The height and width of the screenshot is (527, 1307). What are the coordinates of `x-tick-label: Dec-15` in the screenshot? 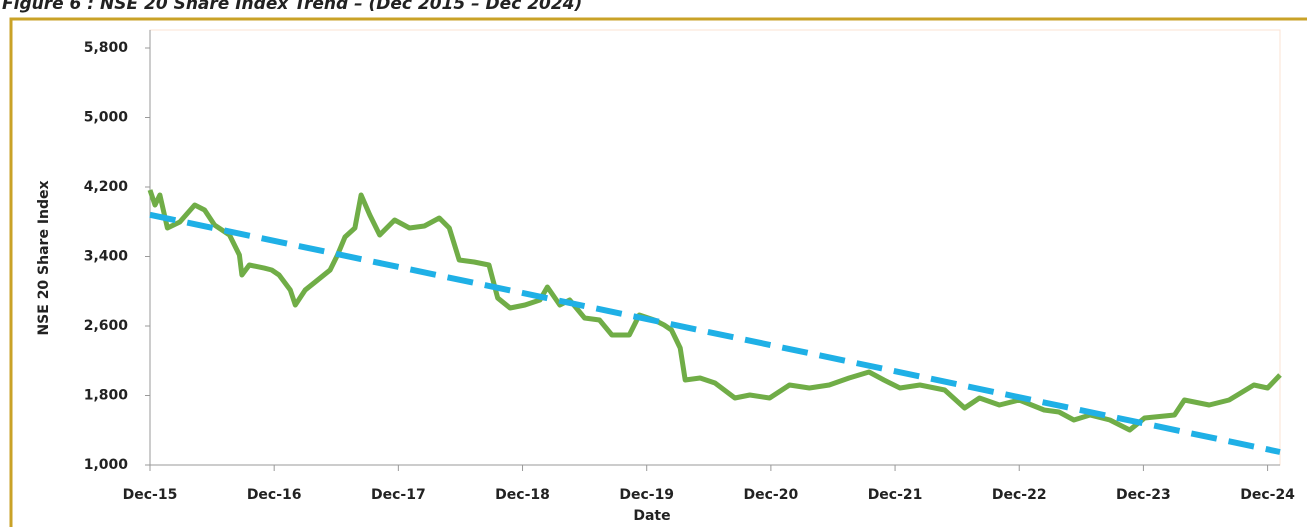 It's located at (150, 495).